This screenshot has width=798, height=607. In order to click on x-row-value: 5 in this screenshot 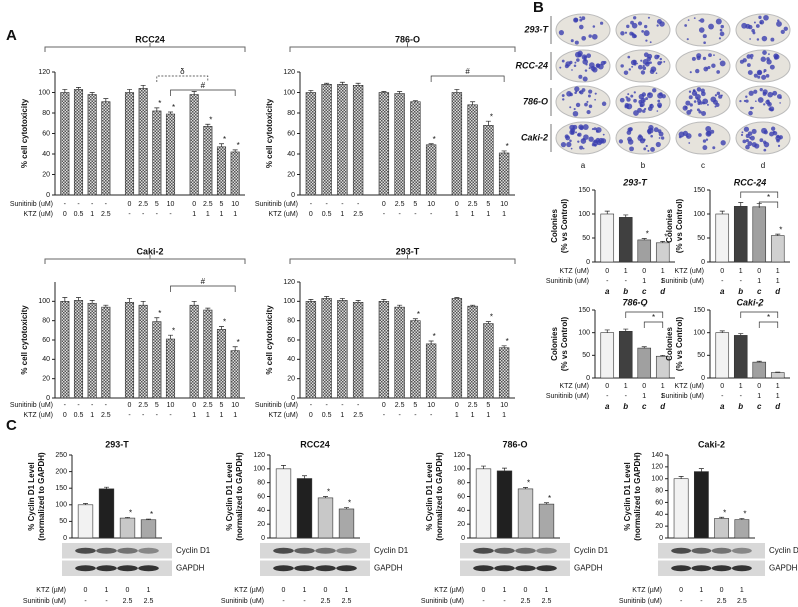, I will do `click(157, 405)`.